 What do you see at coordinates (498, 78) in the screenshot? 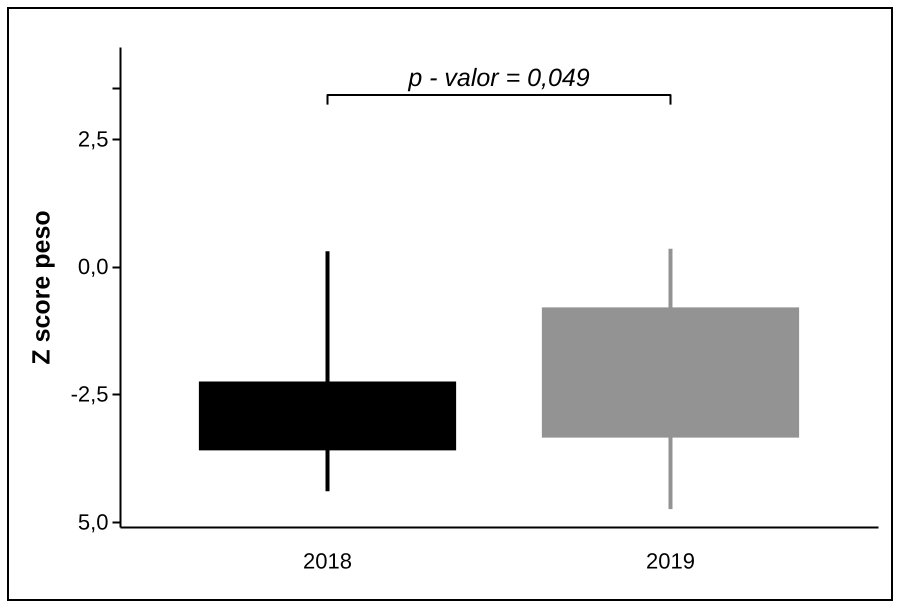
I see `annotation: p - valor = 0,049` at bounding box center [498, 78].